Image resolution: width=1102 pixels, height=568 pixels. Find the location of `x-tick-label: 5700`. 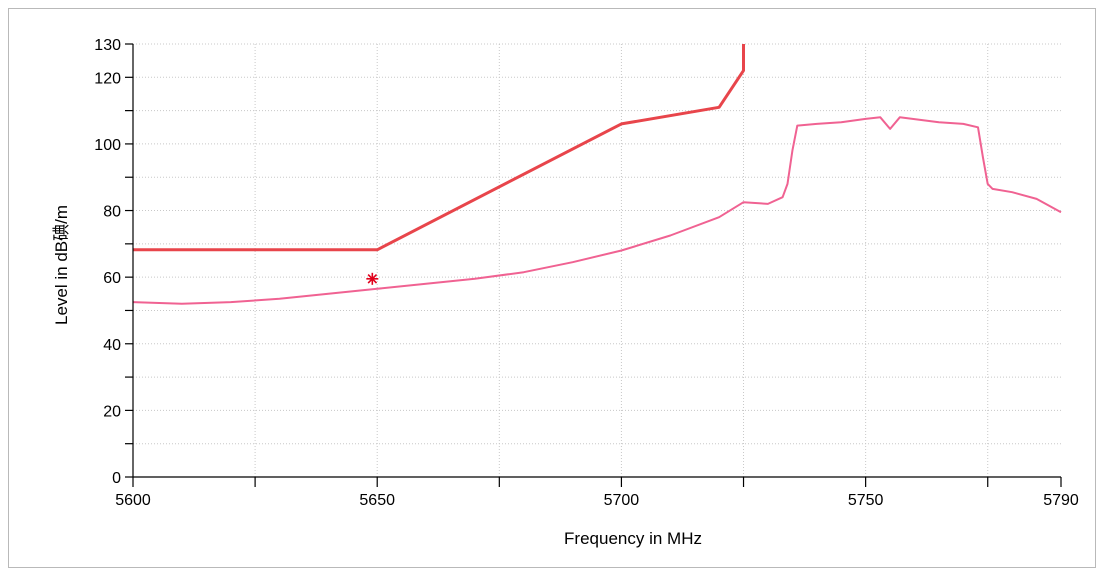

x-tick-label: 5700 is located at coordinates (622, 500).